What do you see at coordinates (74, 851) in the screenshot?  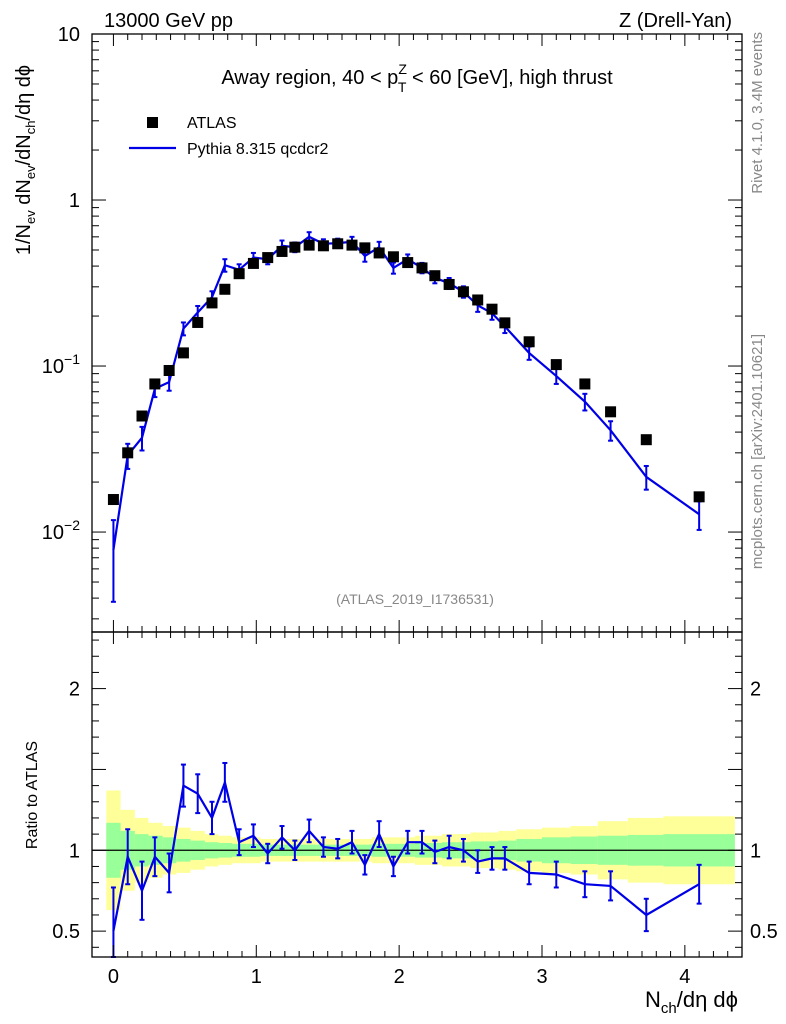 I see `ratio-y-tick-label-left: 1` at bounding box center [74, 851].